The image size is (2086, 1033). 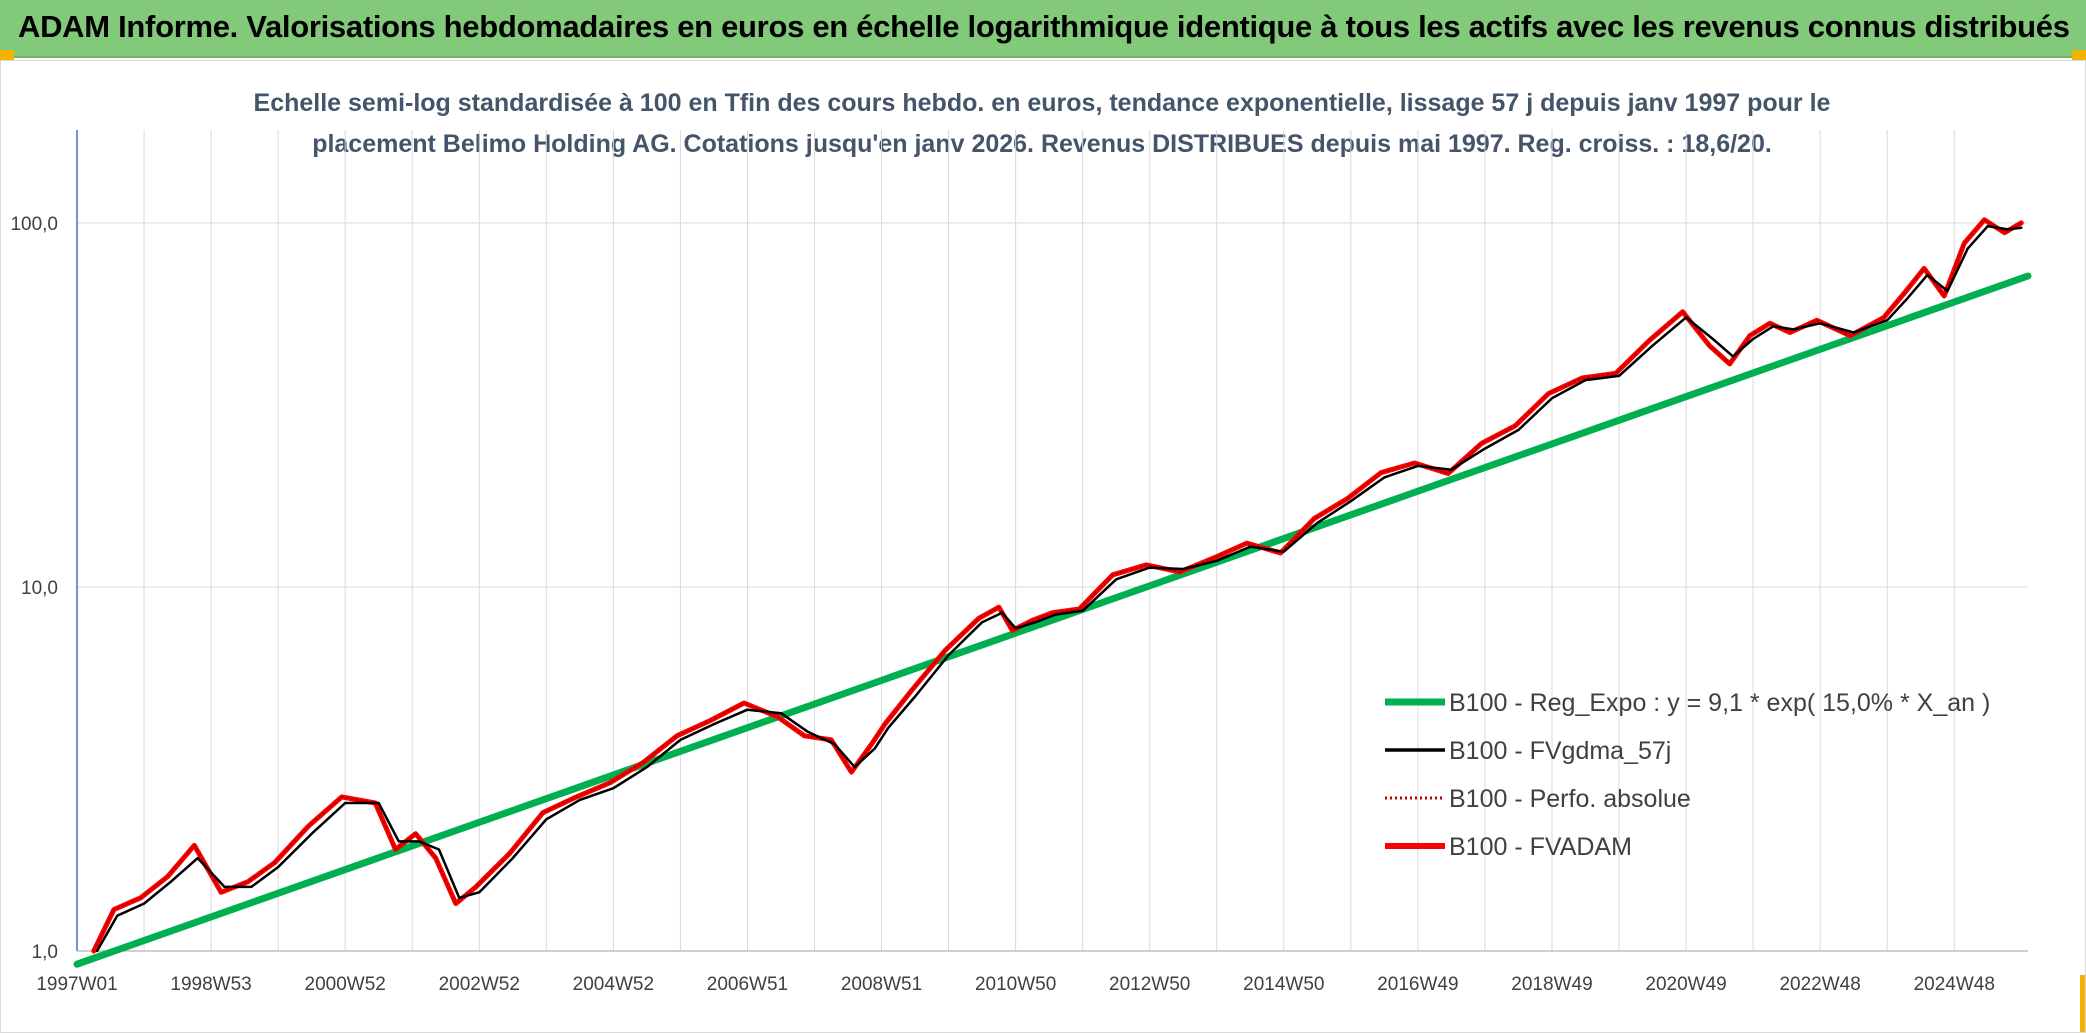 I want to click on y-tick-label: 10,0, so click(x=39, y=588).